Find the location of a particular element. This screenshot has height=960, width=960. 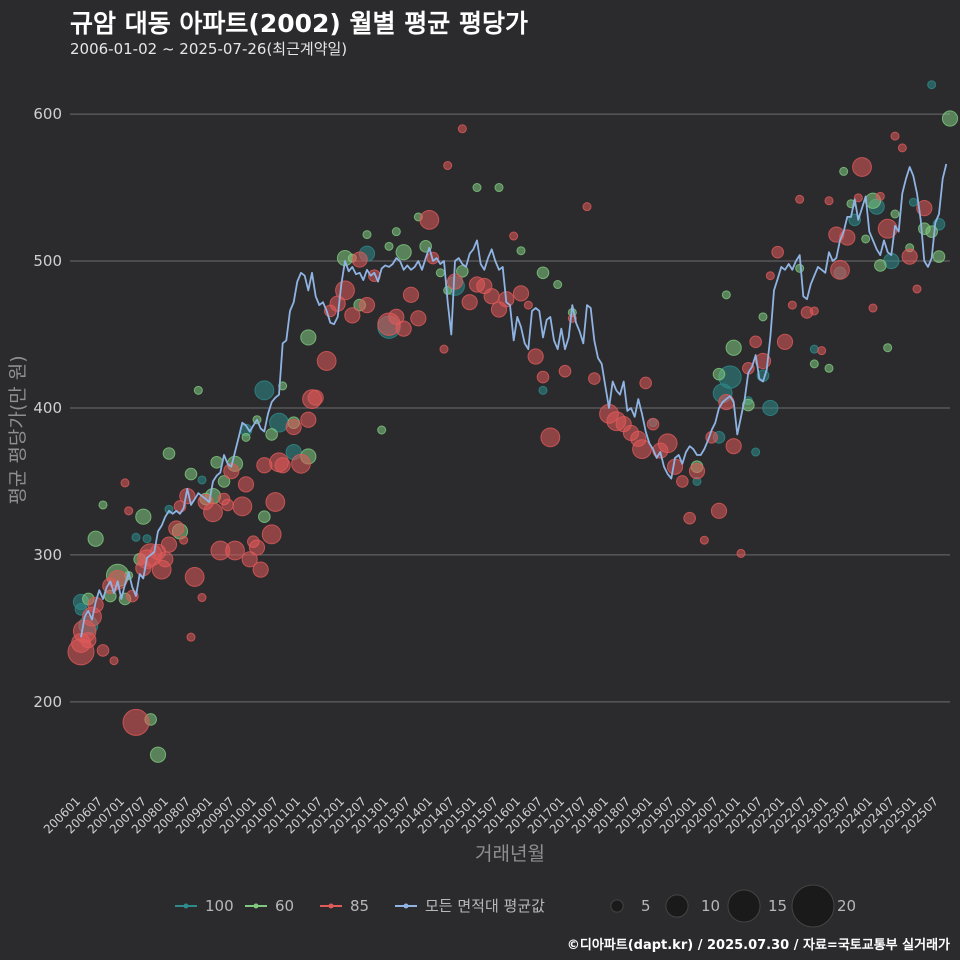

legend-size-label-5: 5 is located at coordinates (646, 906).